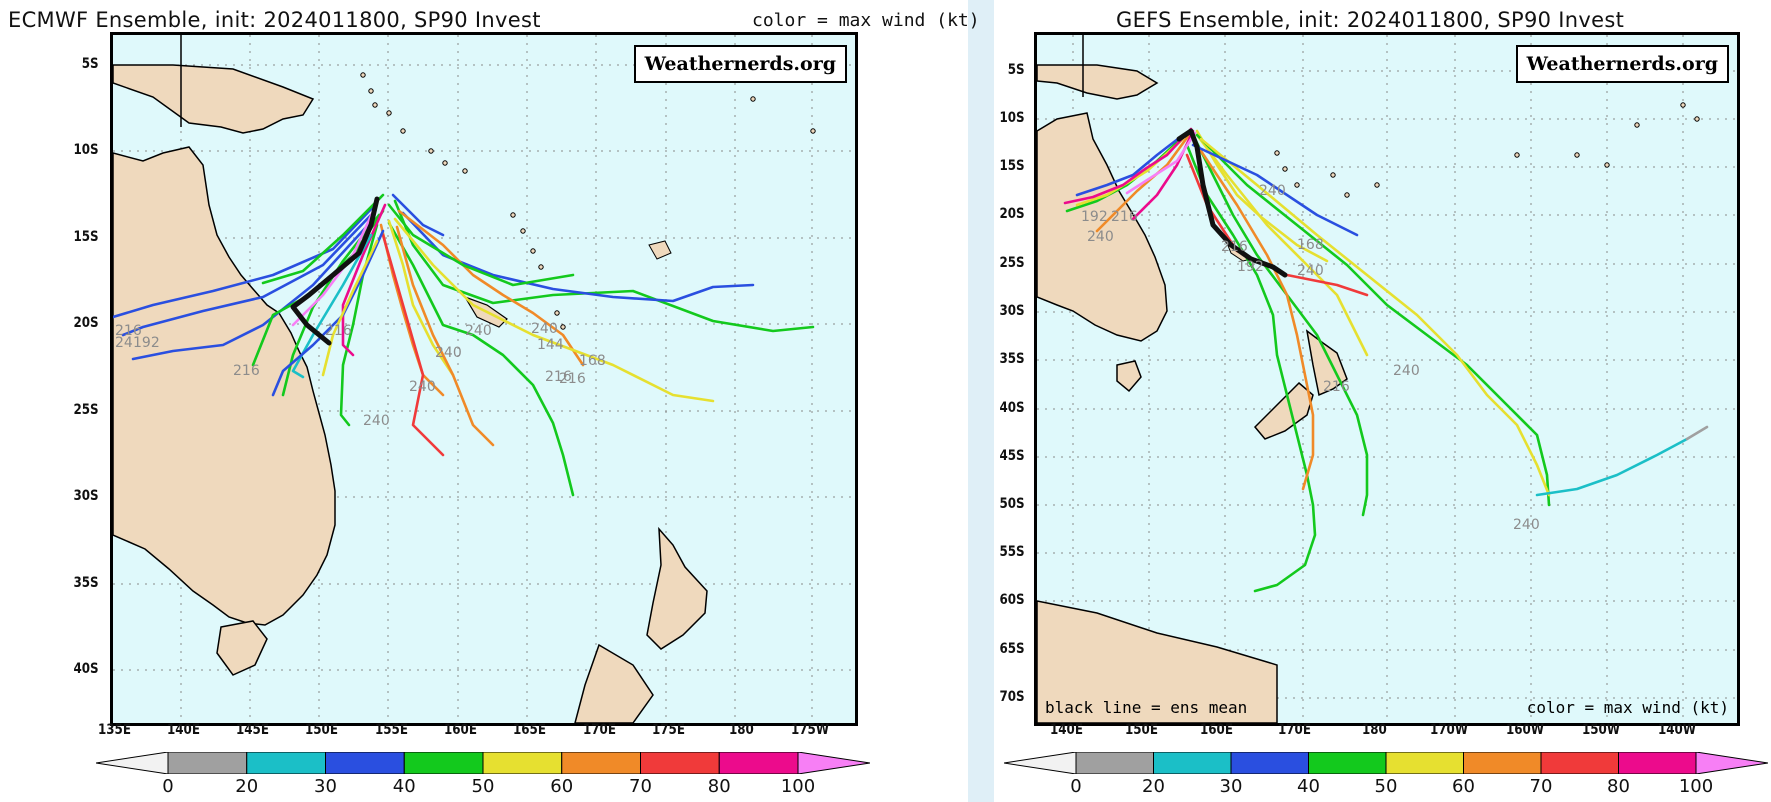 Image resolution: width=1771 pixels, height=802 pixels. What do you see at coordinates (321, 730) in the screenshot?
I see `lon-label: 150E` at bounding box center [321, 730].